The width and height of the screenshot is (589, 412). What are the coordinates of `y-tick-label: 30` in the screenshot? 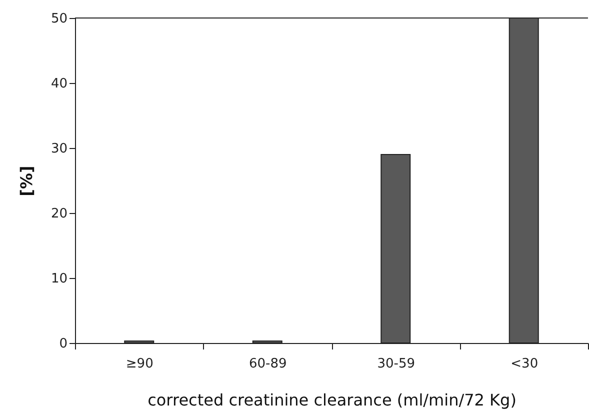 It's located at (59, 149).